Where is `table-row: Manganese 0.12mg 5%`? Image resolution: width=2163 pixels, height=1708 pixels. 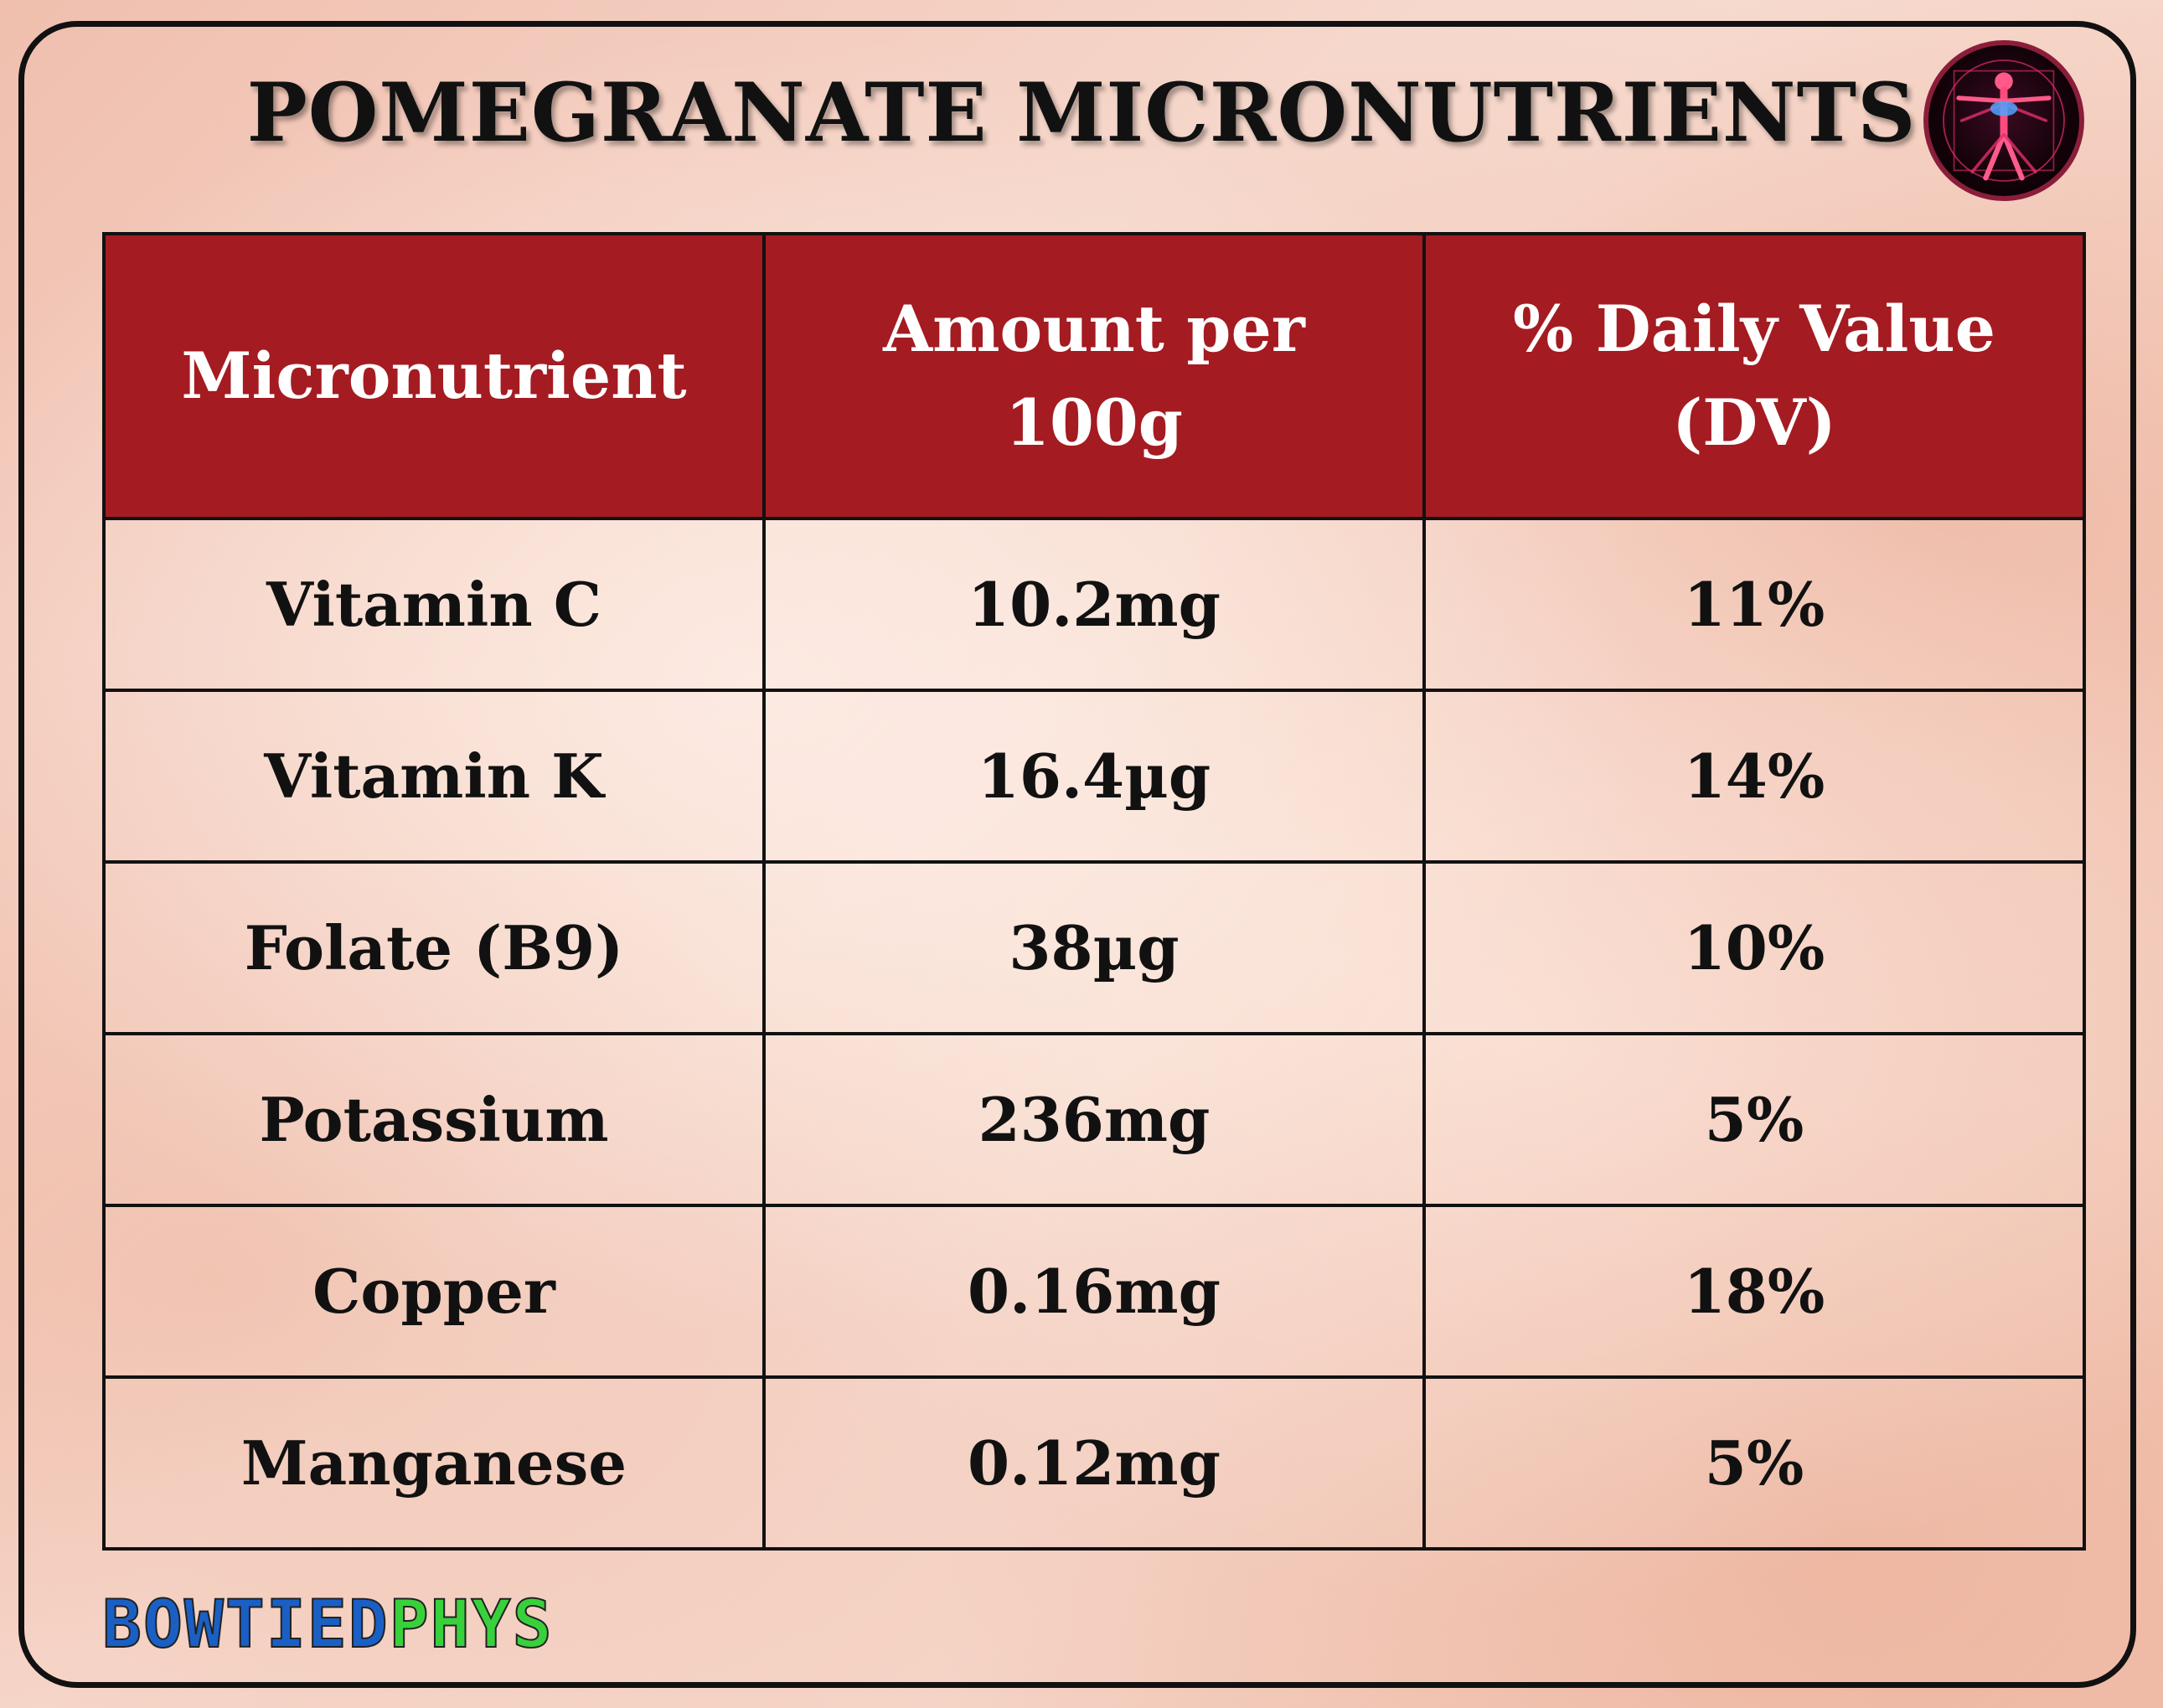 table-row: Manganese 0.12mg 5% is located at coordinates (1094, 1463).